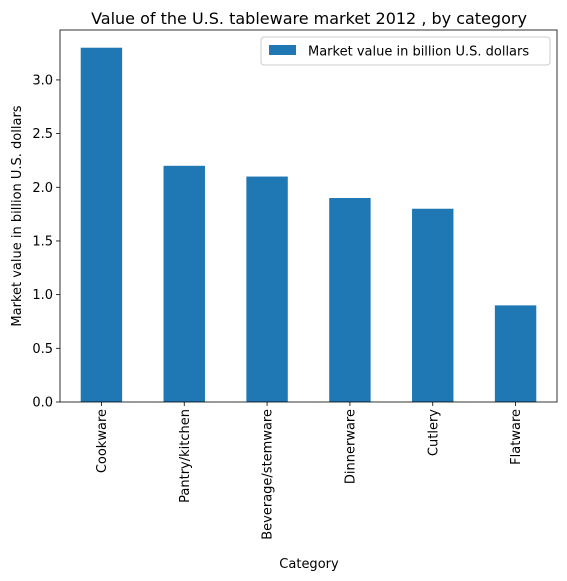  What do you see at coordinates (515, 353) in the screenshot?
I see `bar-flatware` at bounding box center [515, 353].